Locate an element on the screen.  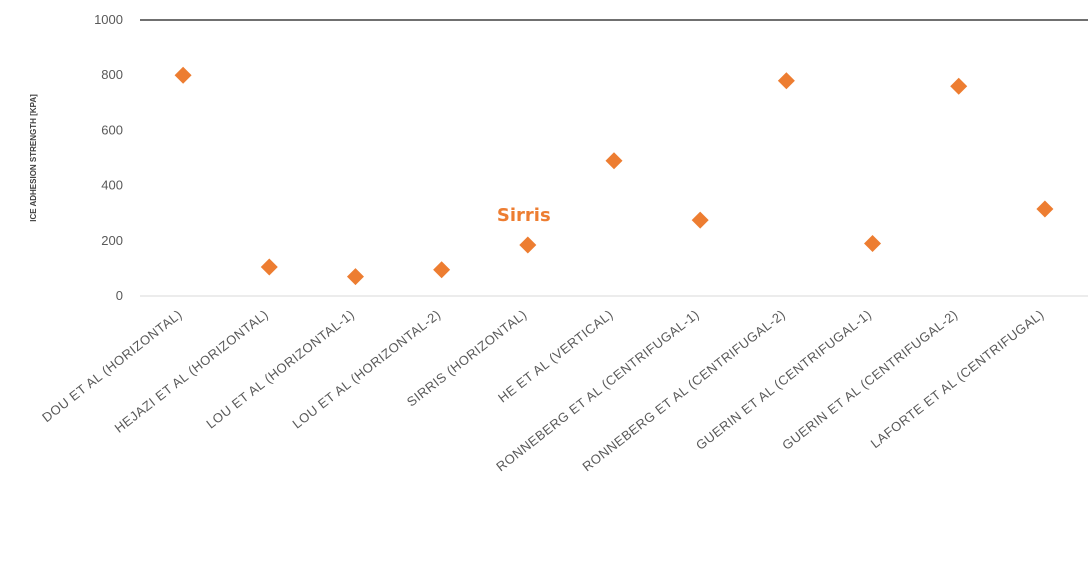
y-tick-label: 800 is located at coordinates (112, 74).